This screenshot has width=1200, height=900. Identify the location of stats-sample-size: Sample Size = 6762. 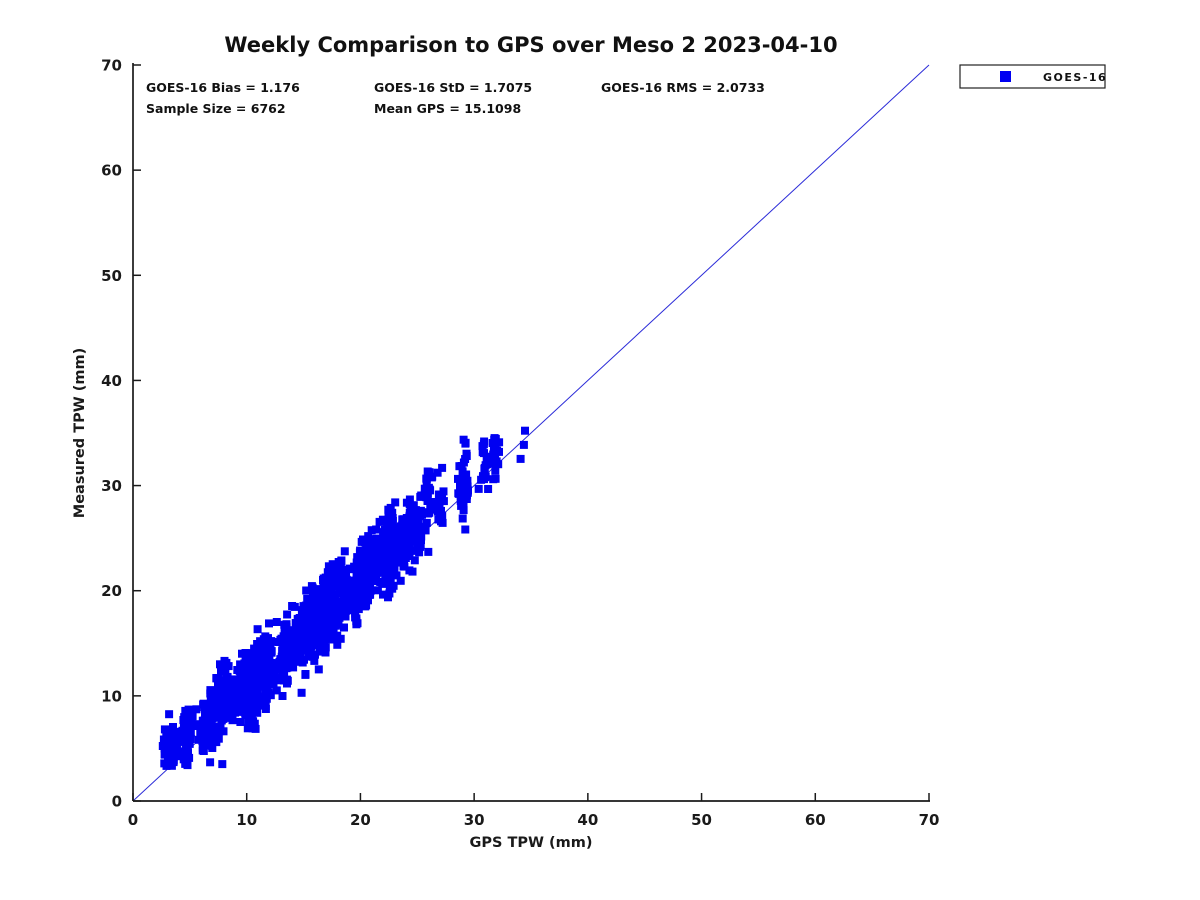
(216, 108).